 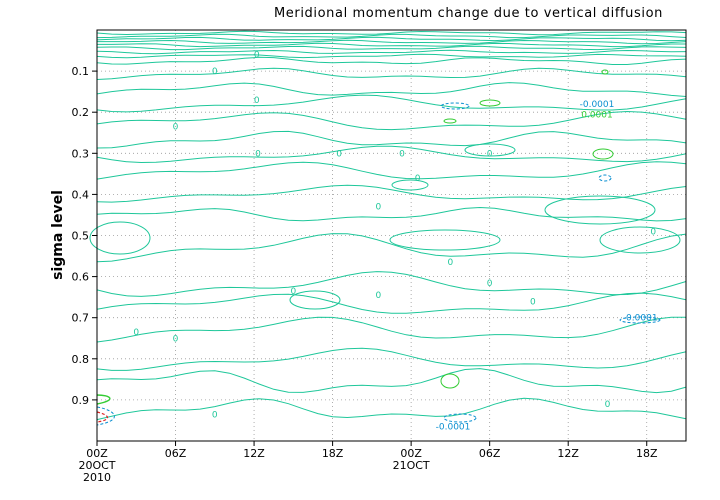 I want to click on y-axis-label: sigma level, so click(x=58, y=235).